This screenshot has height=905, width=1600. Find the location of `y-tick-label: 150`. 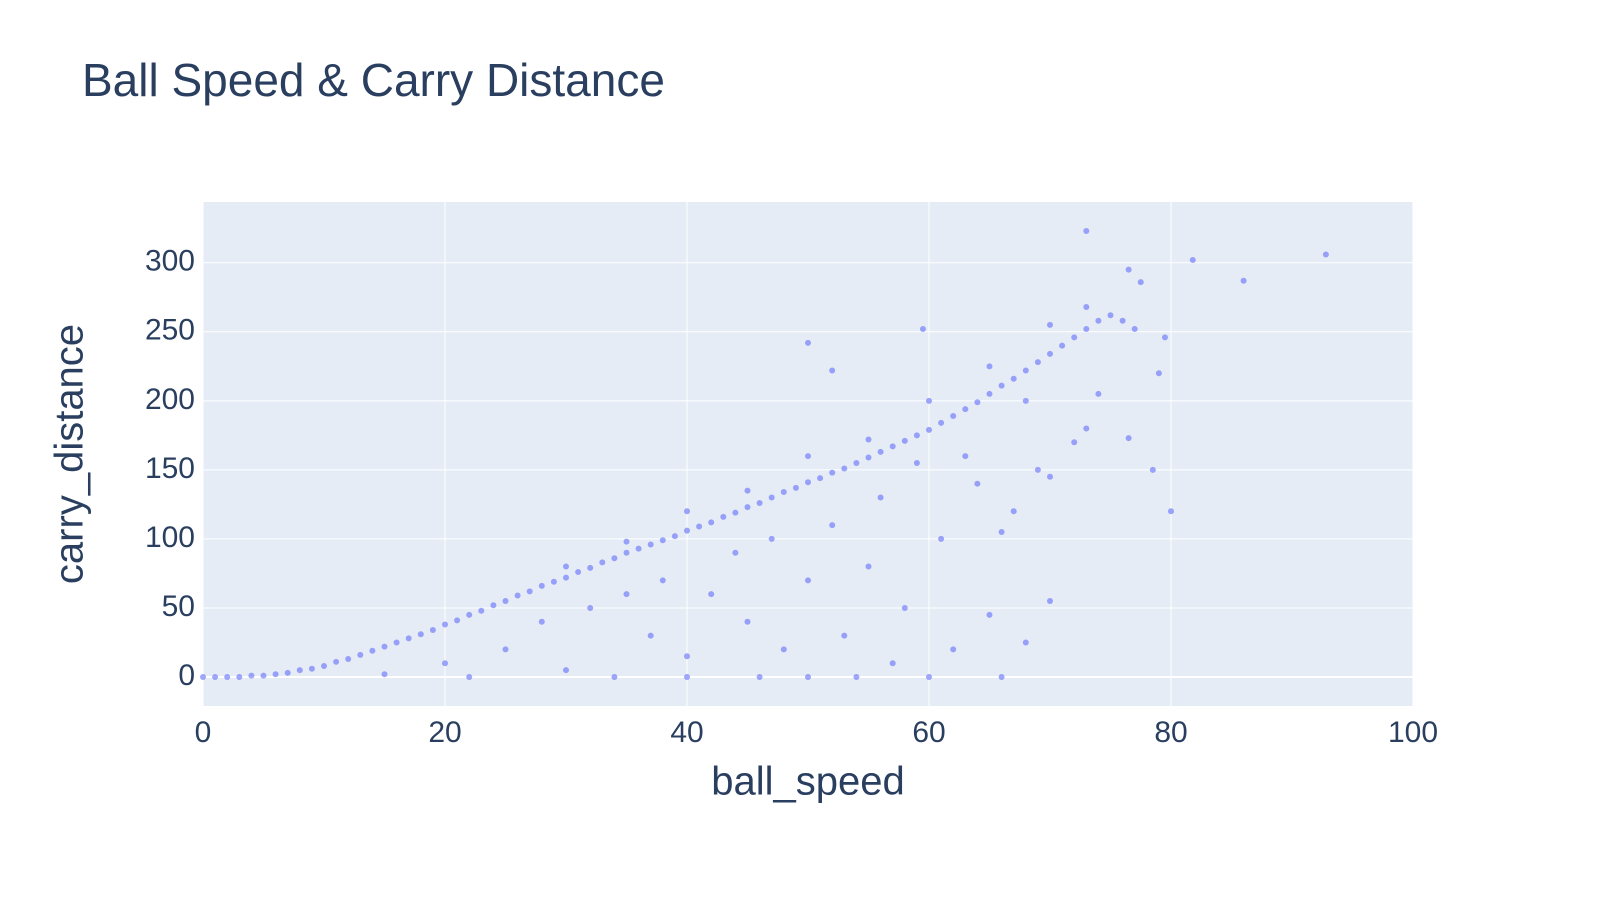

y-tick-label: 150 is located at coordinates (170, 468).